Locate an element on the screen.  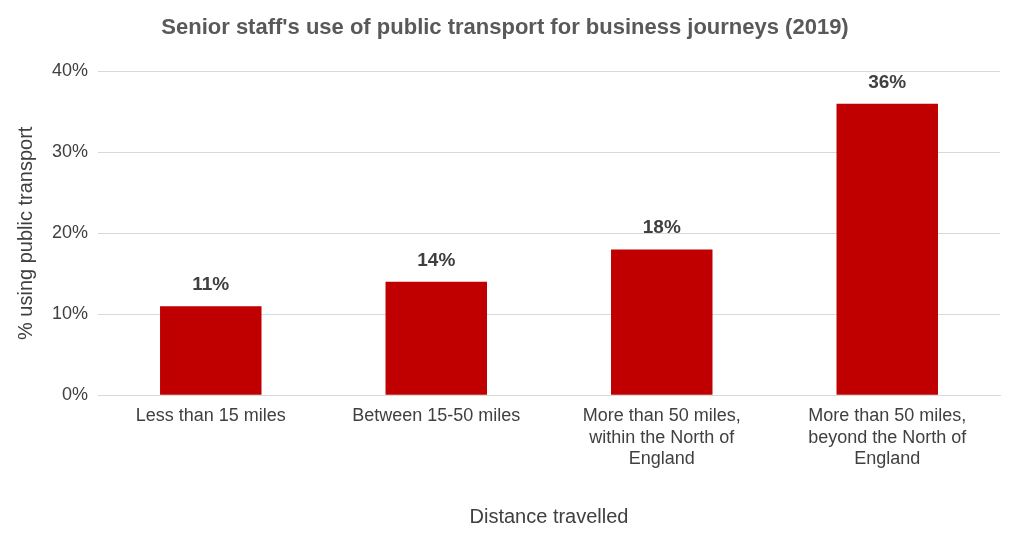
x-tick-label: More than 50 miles, beyond the North of England is located at coordinates (888, 436).